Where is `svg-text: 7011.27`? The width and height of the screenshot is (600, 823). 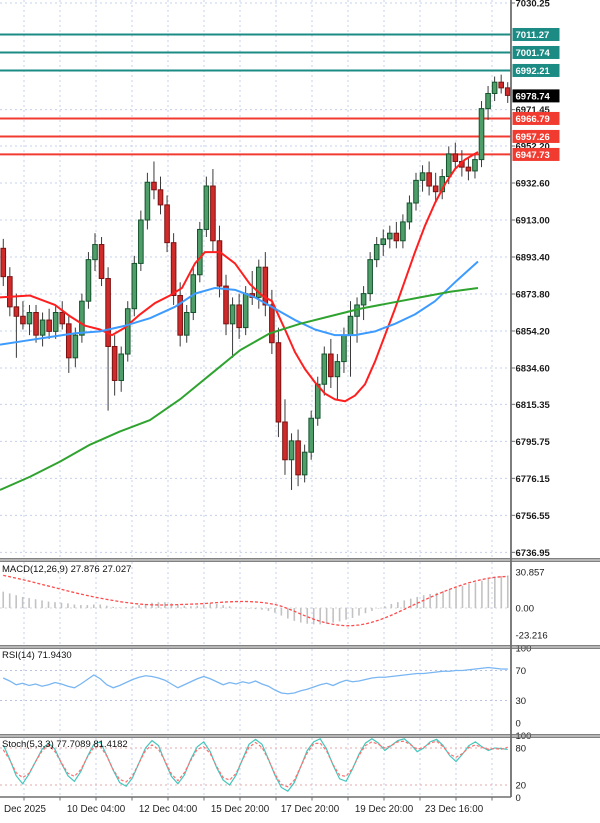
svg-text: 7011.27 is located at coordinates (533, 35).